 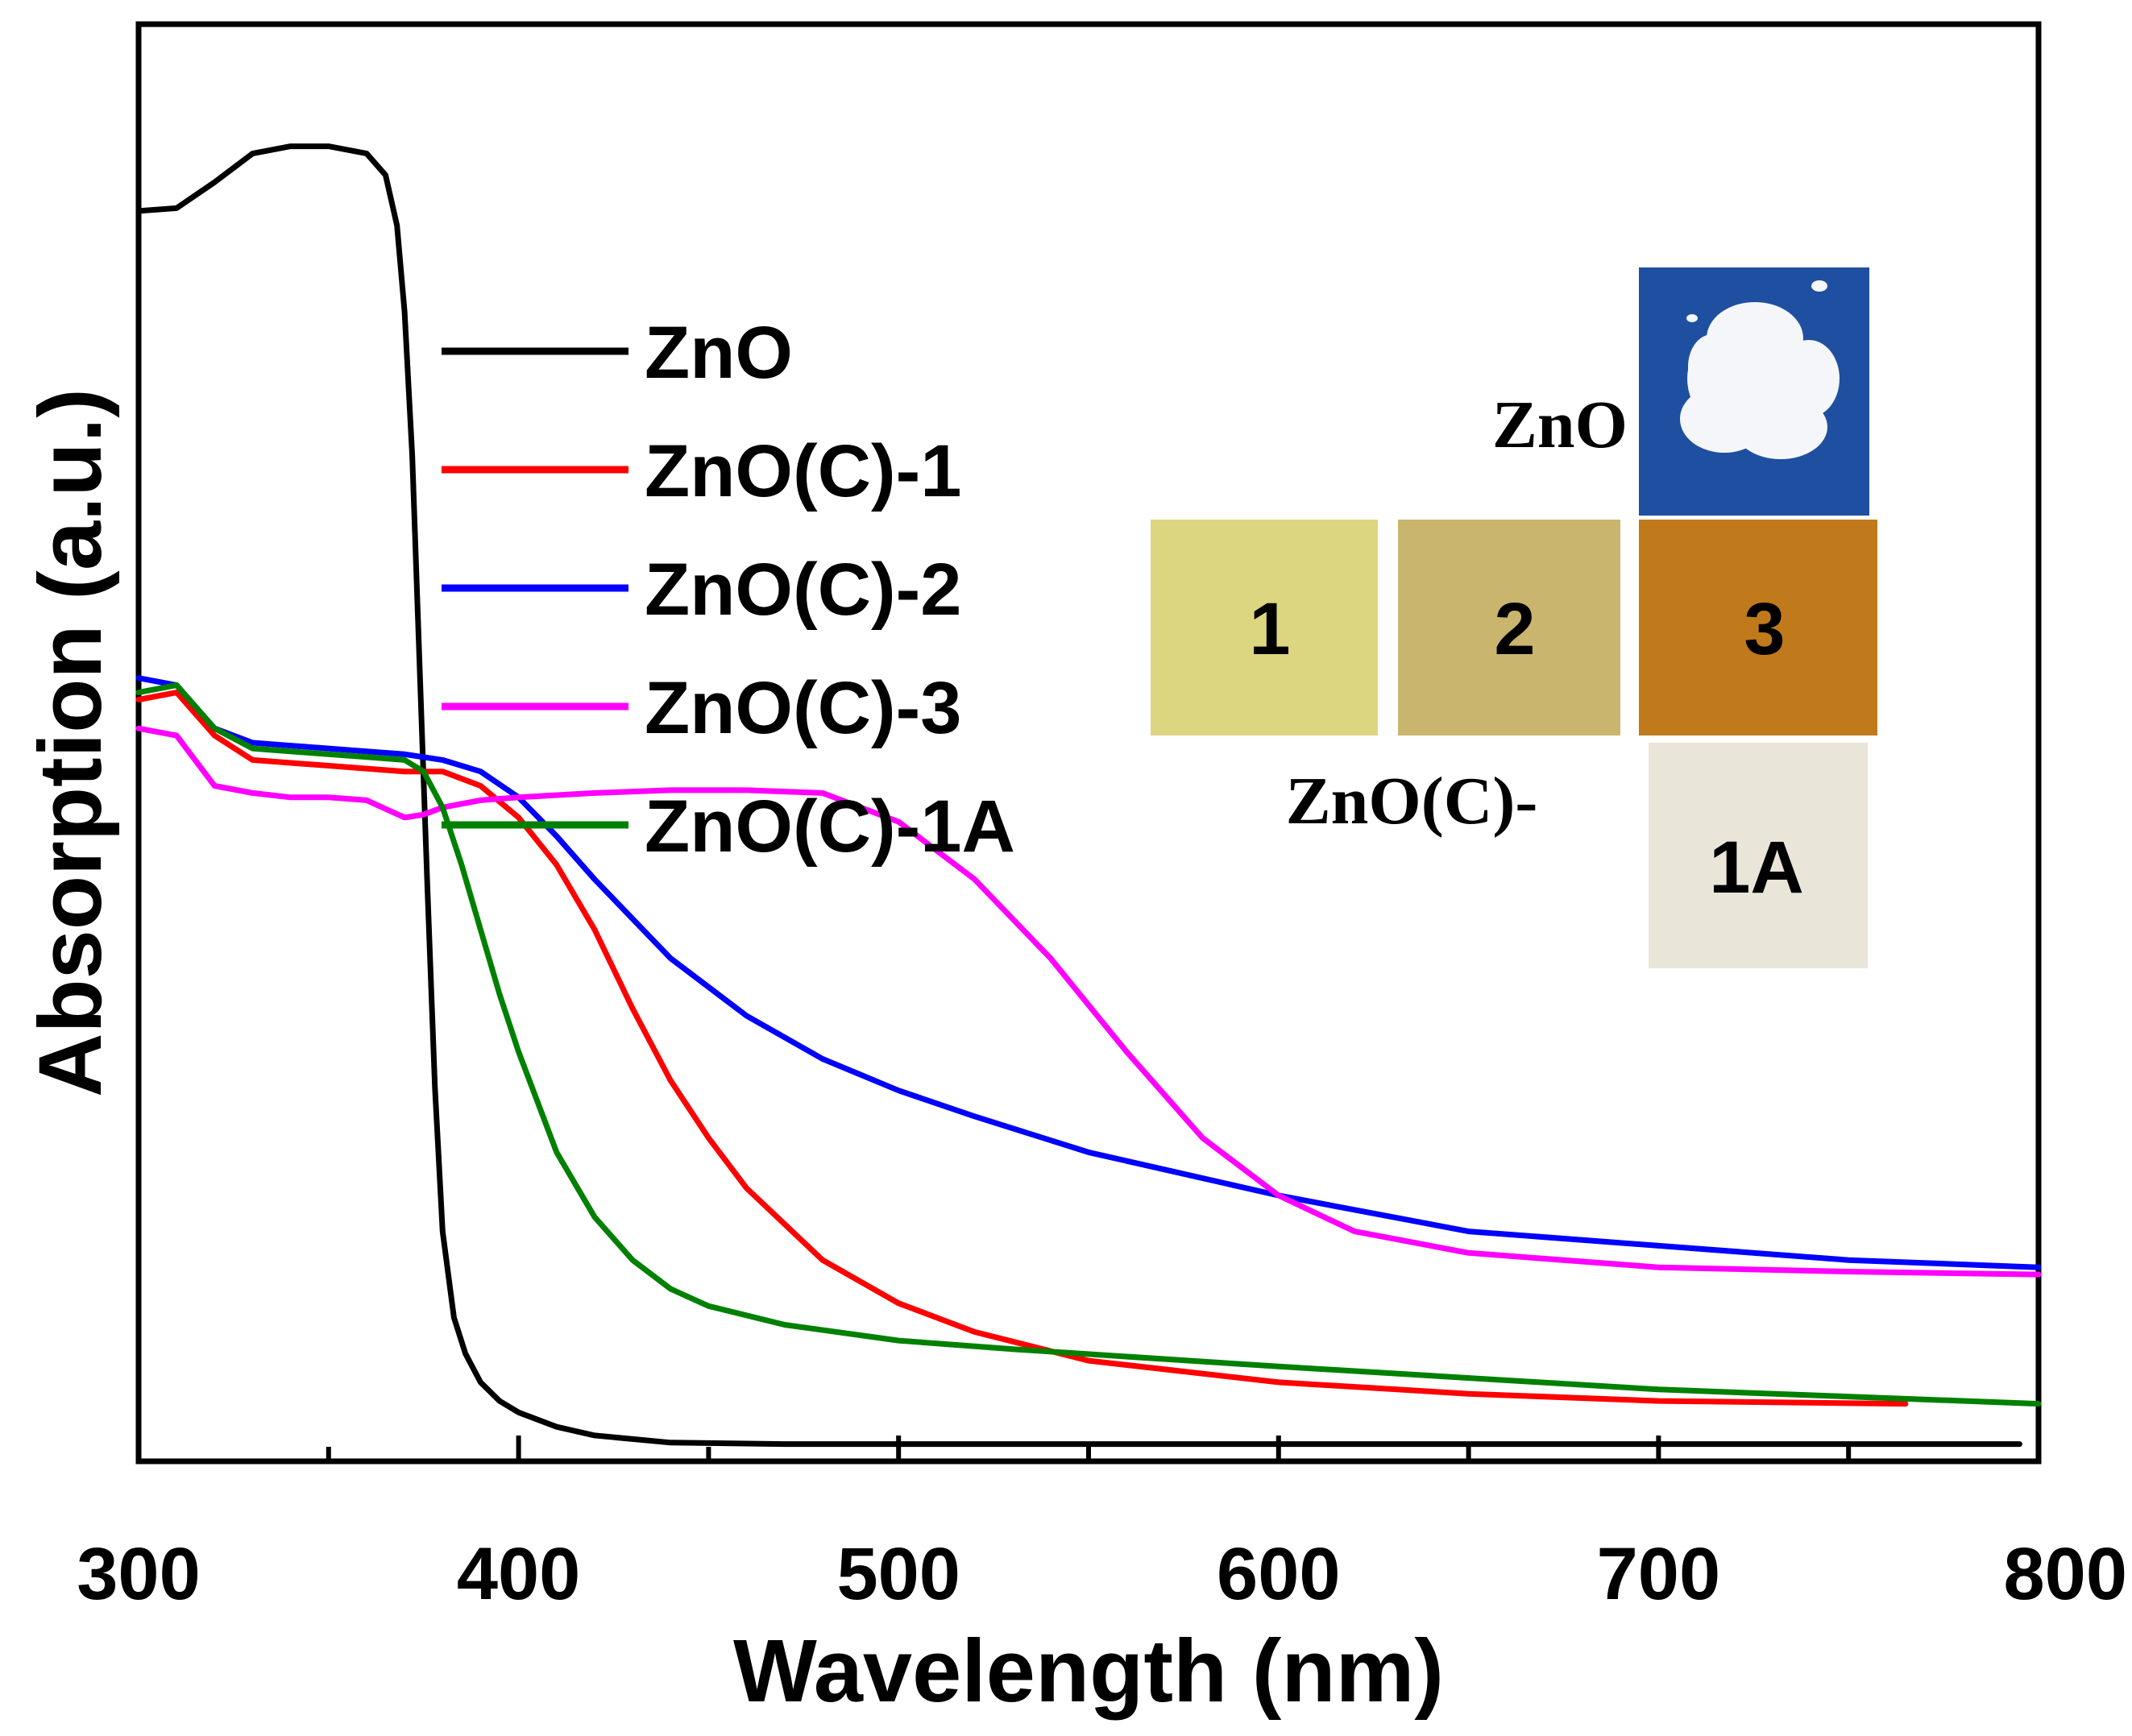 I want to click on inset-sample-photos: ZnO 1 2 3 1A ZnO(C)-, so click(x=1514, y=617).